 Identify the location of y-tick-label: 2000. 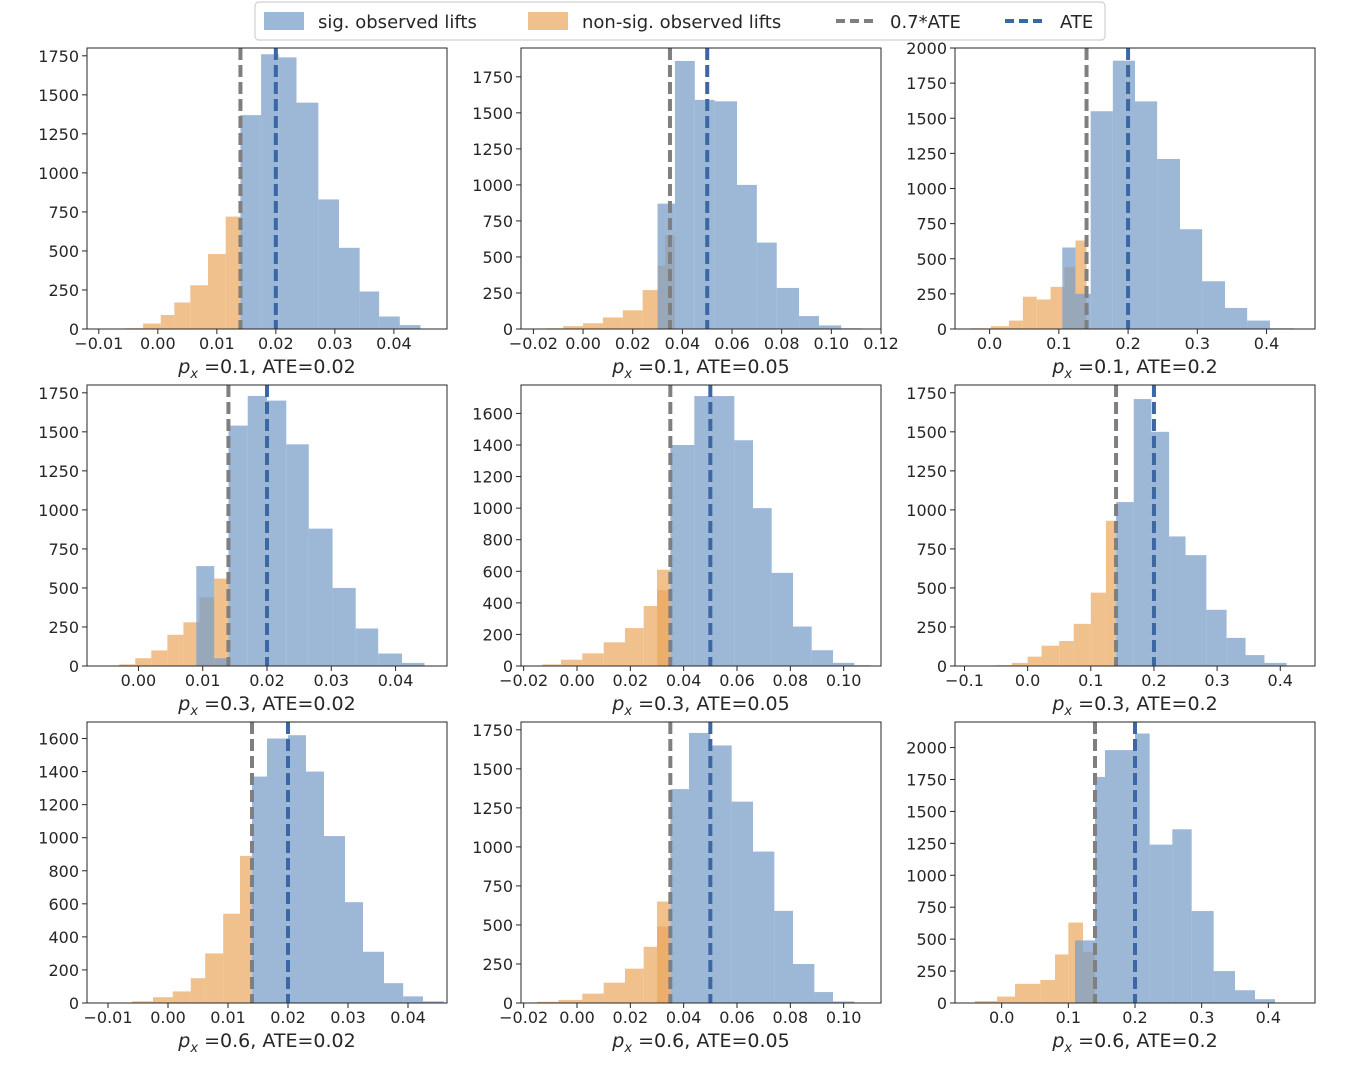
(926, 48).